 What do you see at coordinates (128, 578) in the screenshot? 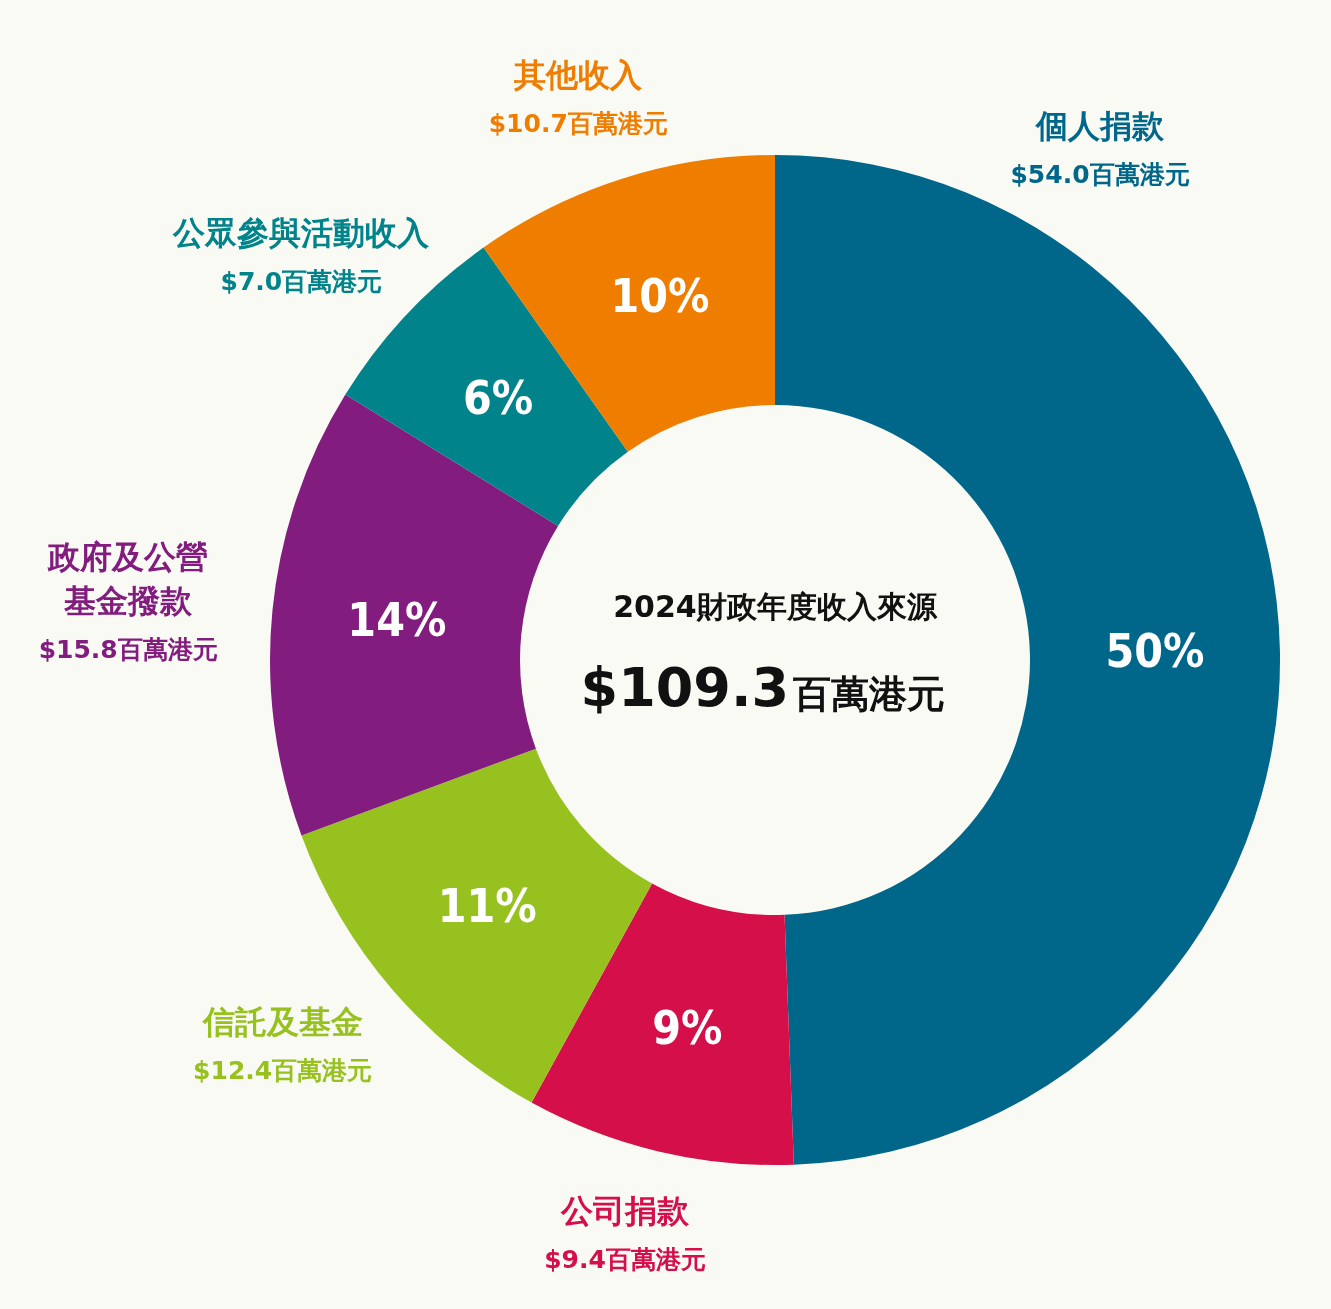
I see `slice-label: 政府及公營基金撥款` at bounding box center [128, 578].